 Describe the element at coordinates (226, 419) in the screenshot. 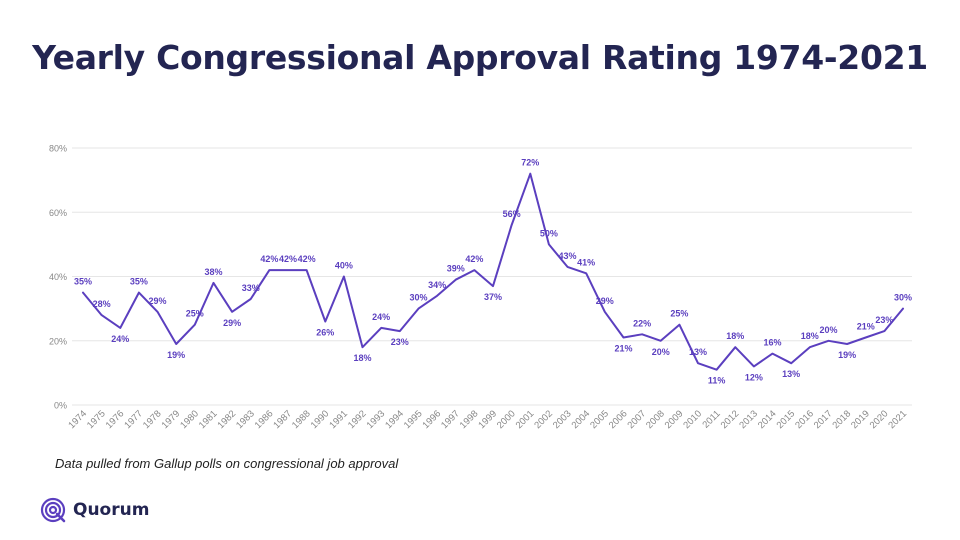

I see `x-tick-label: 1982` at that location.